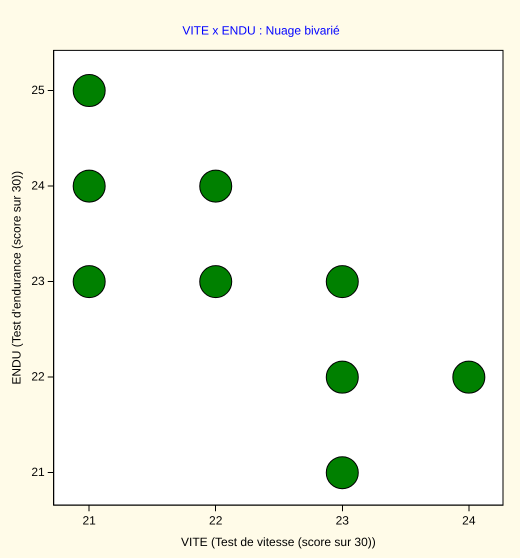 The height and width of the screenshot is (558, 520). I want to click on x-tick-label: 24, so click(469, 521).